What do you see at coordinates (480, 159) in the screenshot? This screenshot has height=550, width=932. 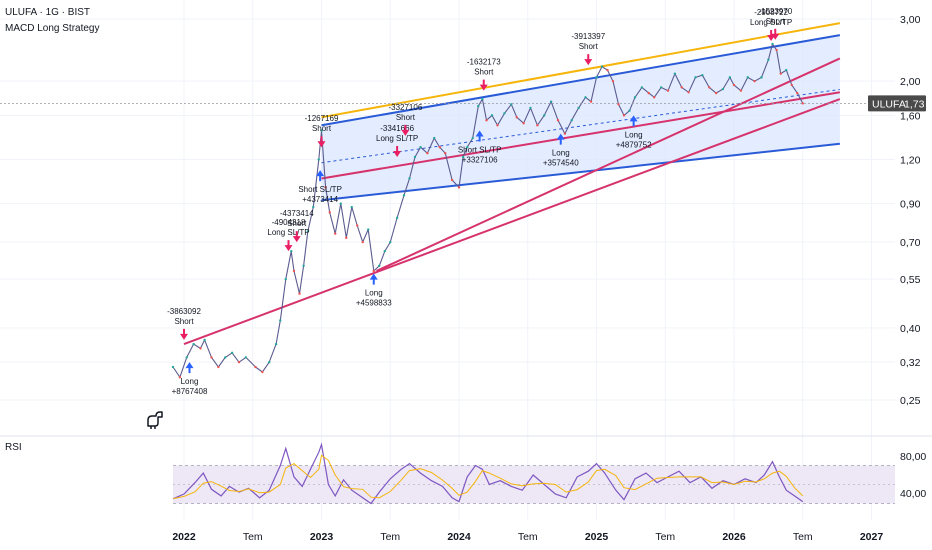 I see `signal-label: +3327106` at bounding box center [480, 159].